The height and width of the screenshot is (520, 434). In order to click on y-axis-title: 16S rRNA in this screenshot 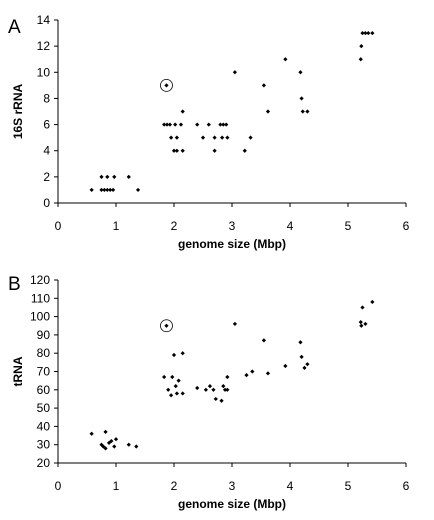, I will do `click(18, 111)`.